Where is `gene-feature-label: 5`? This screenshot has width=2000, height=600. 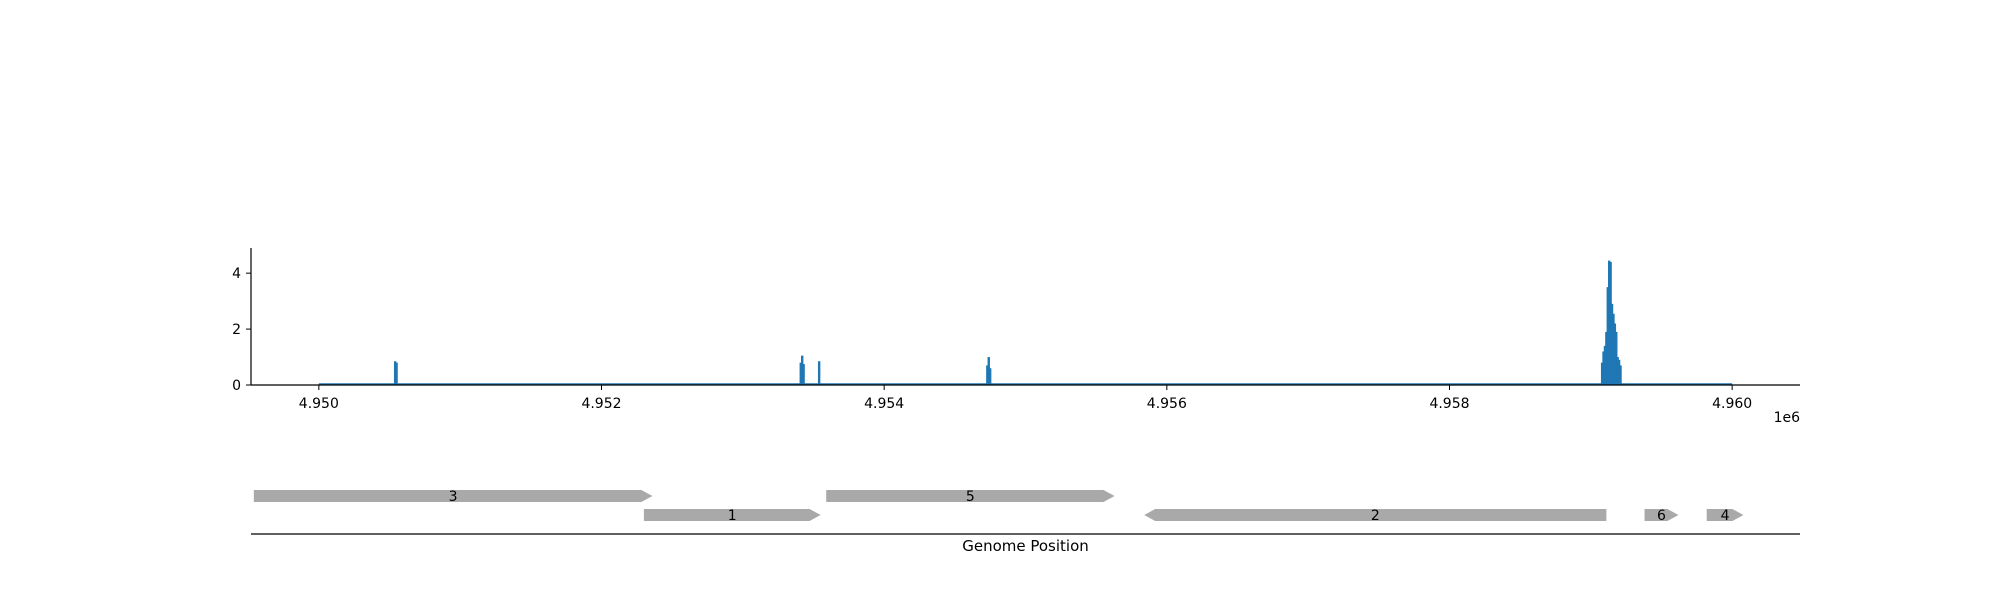
gene-feature-label: 5 is located at coordinates (970, 497).